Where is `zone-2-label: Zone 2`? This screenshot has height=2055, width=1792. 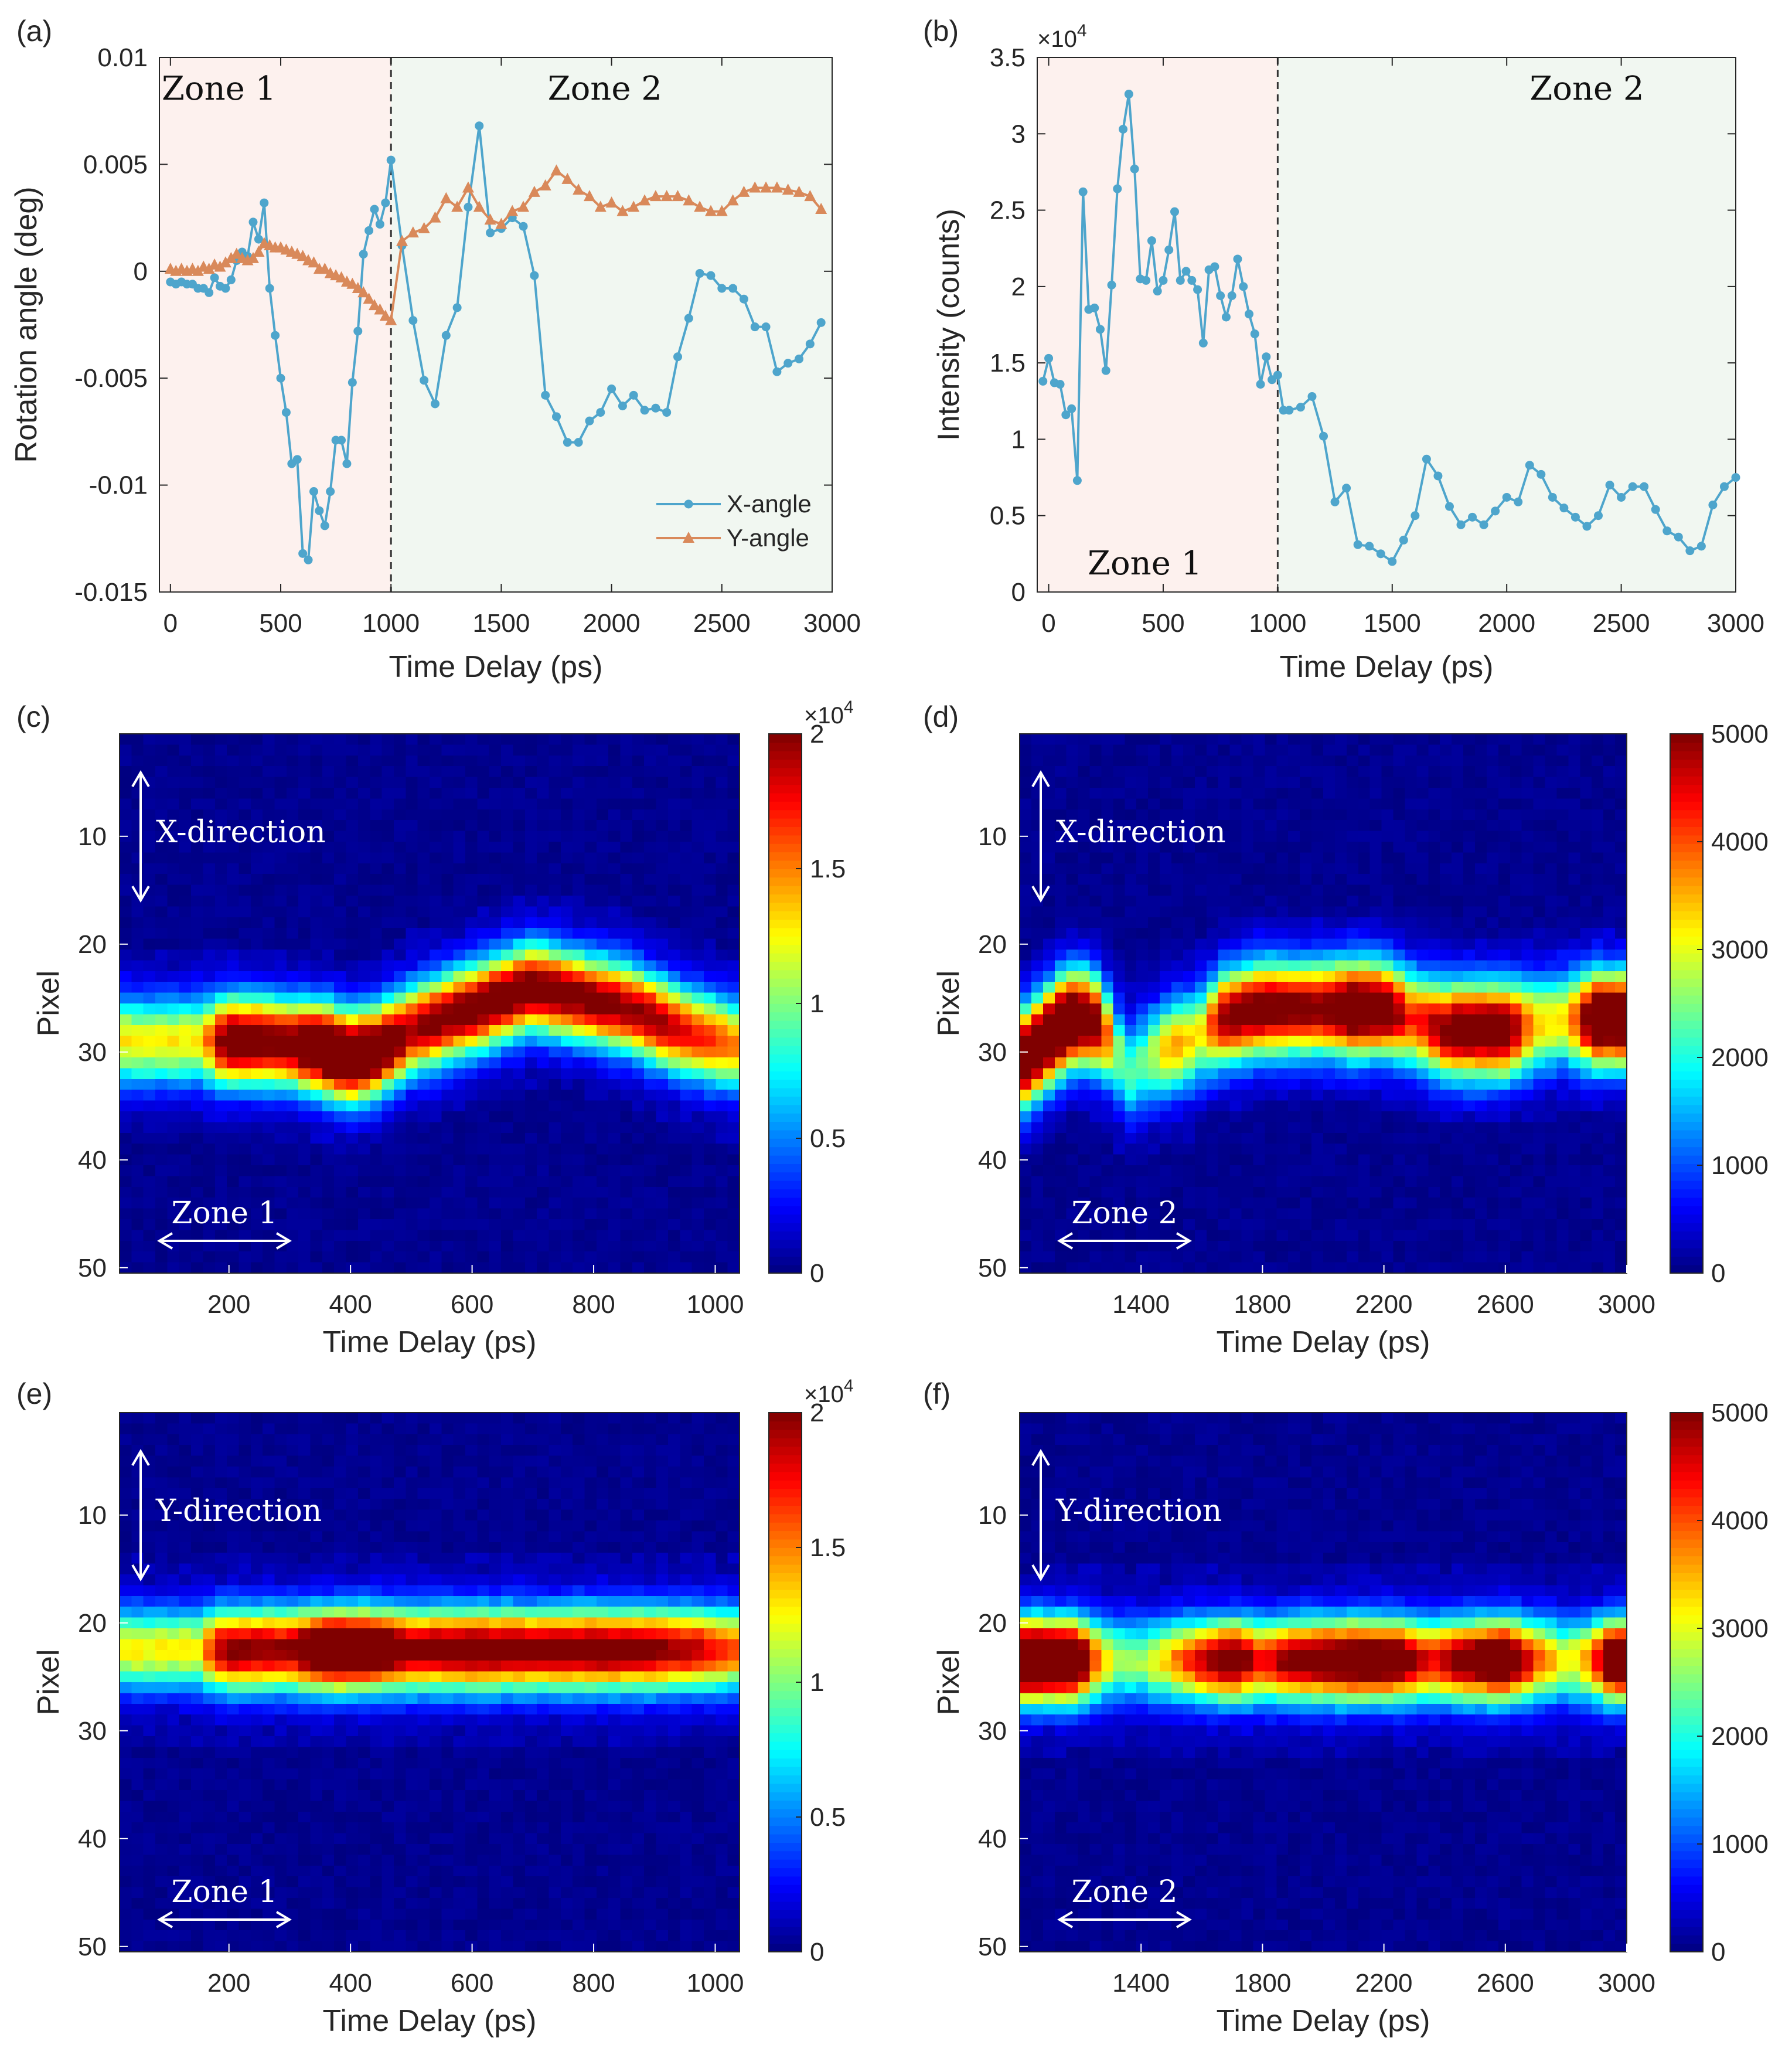
zone-2-label: Zone 2 is located at coordinates (1586, 89).